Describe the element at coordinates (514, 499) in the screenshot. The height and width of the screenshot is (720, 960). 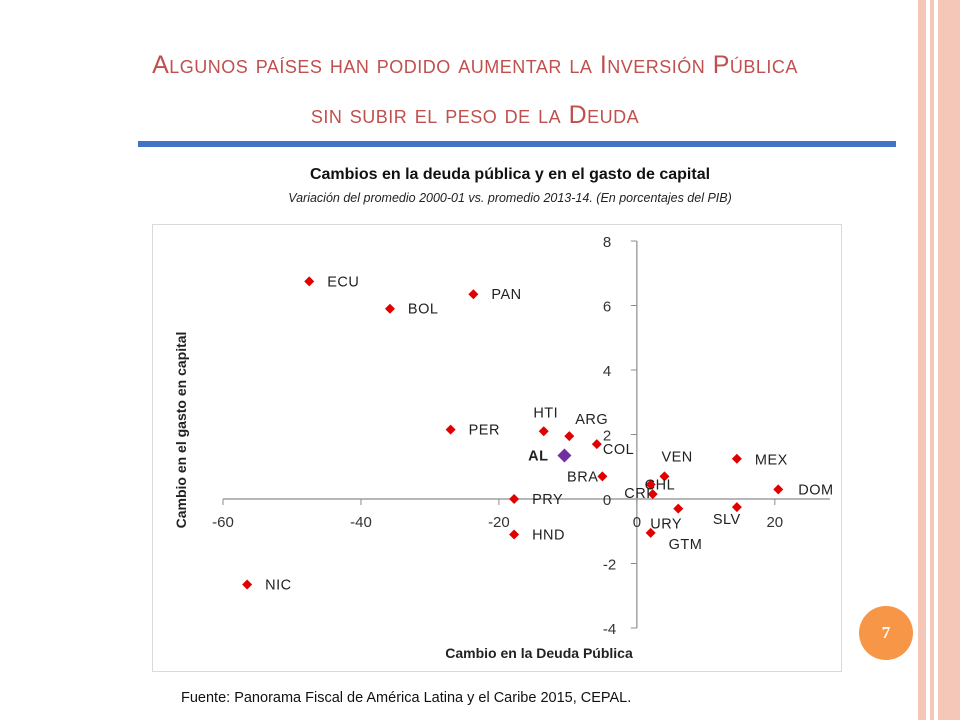
I see `point-marker-pry` at that location.